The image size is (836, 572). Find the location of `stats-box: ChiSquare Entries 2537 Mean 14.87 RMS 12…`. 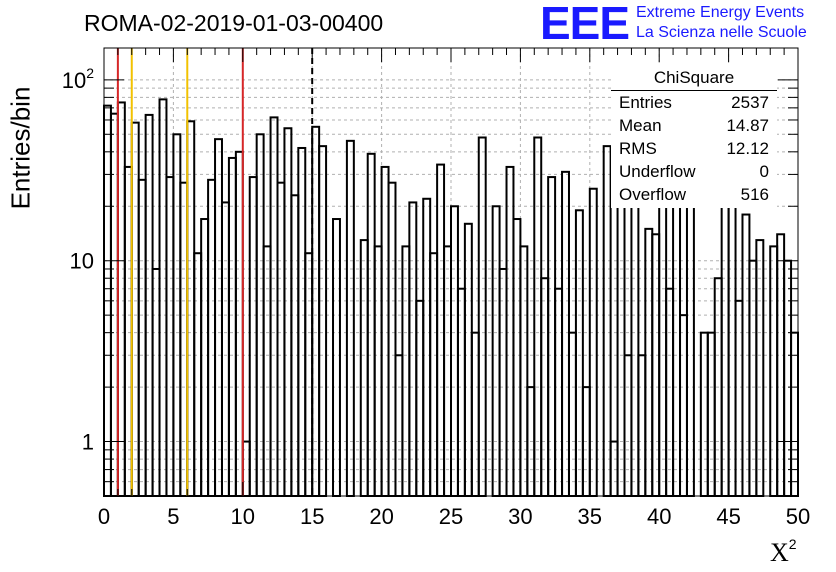

stats-box: ChiSquare Entries 2537 Mean 14.87 RMS 12… is located at coordinates (694, 137).